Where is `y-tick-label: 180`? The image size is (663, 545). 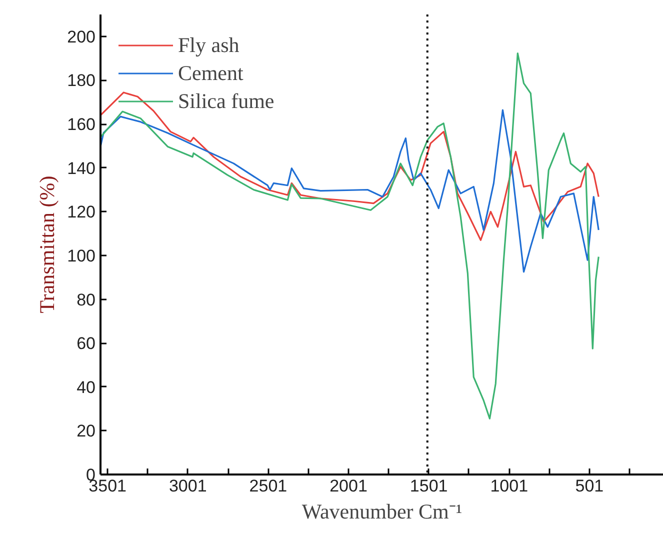
y-tick-label: 180 is located at coordinates (81, 80).